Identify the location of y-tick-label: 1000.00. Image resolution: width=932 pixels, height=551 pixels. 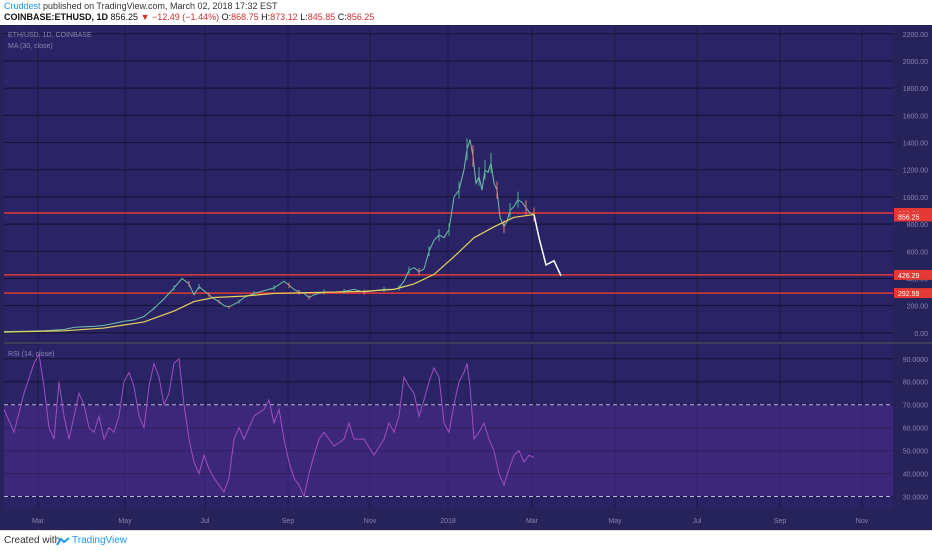
(915, 198).